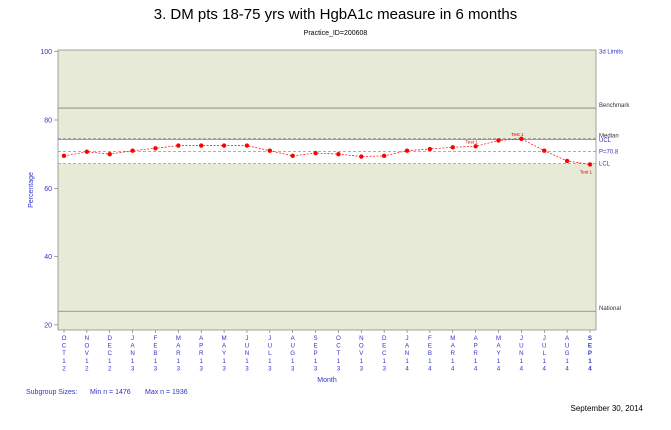  I want to click on label-center: P=70.8, so click(609, 152).